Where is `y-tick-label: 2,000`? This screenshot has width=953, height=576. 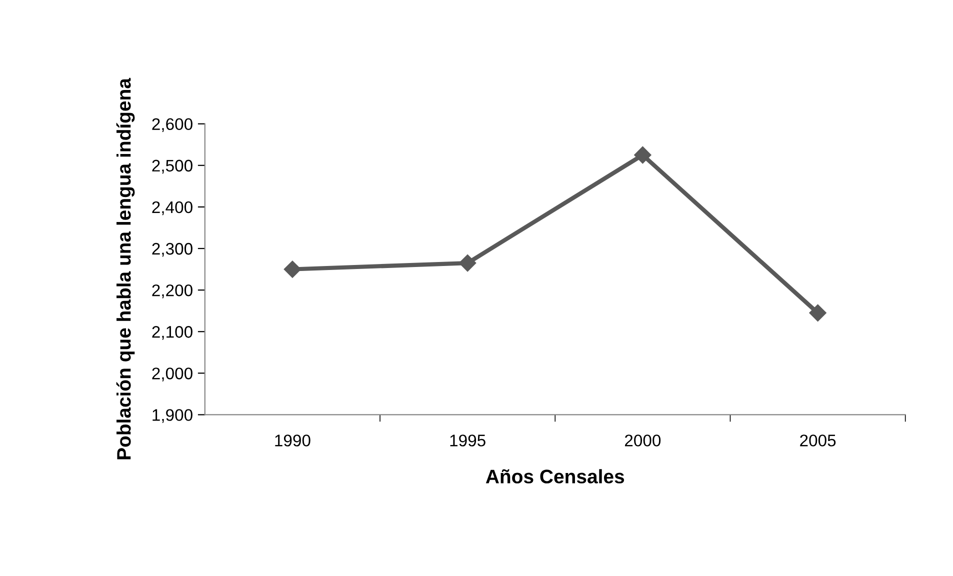 y-tick-label: 2,000 is located at coordinates (172, 375).